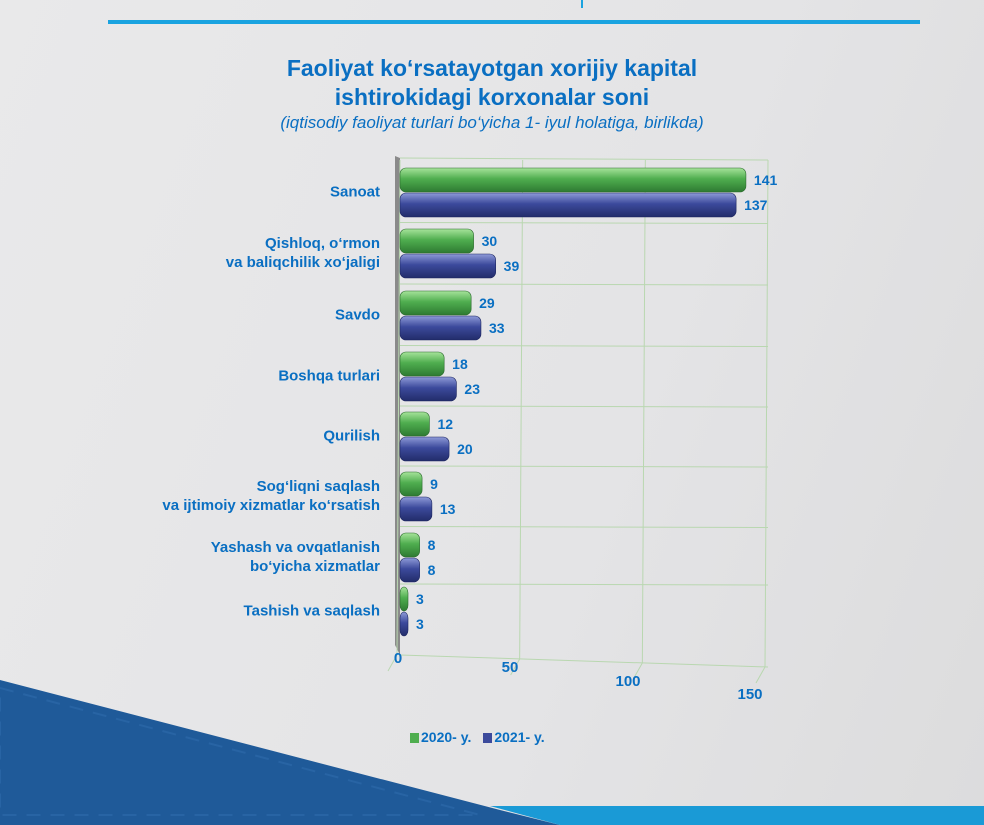 The width and height of the screenshot is (984, 825). What do you see at coordinates (271, 505) in the screenshot?
I see `category-label-line: va ijtimoiy xizmatlar ko‘rsatish` at bounding box center [271, 505].